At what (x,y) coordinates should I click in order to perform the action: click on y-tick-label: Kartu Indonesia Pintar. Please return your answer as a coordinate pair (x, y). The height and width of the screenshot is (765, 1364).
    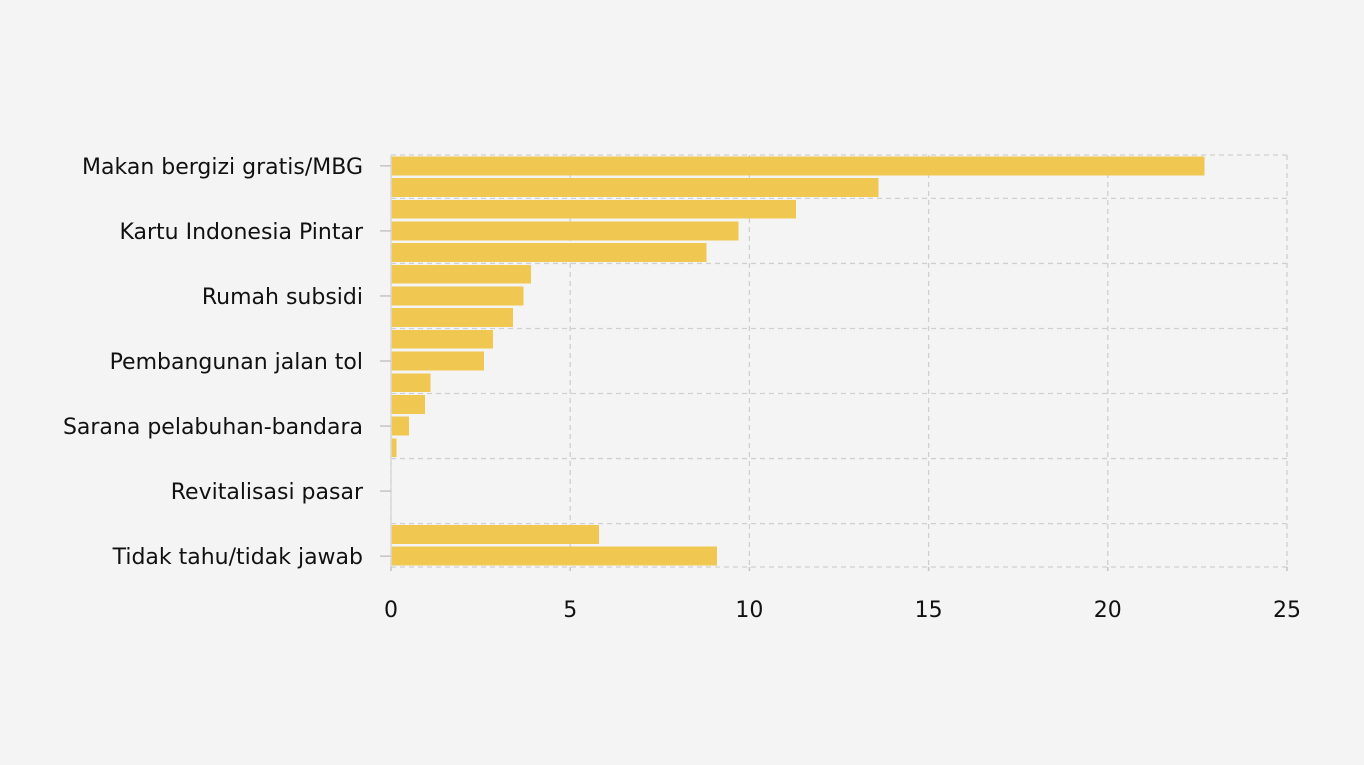
    Looking at the image, I should click on (241, 232).